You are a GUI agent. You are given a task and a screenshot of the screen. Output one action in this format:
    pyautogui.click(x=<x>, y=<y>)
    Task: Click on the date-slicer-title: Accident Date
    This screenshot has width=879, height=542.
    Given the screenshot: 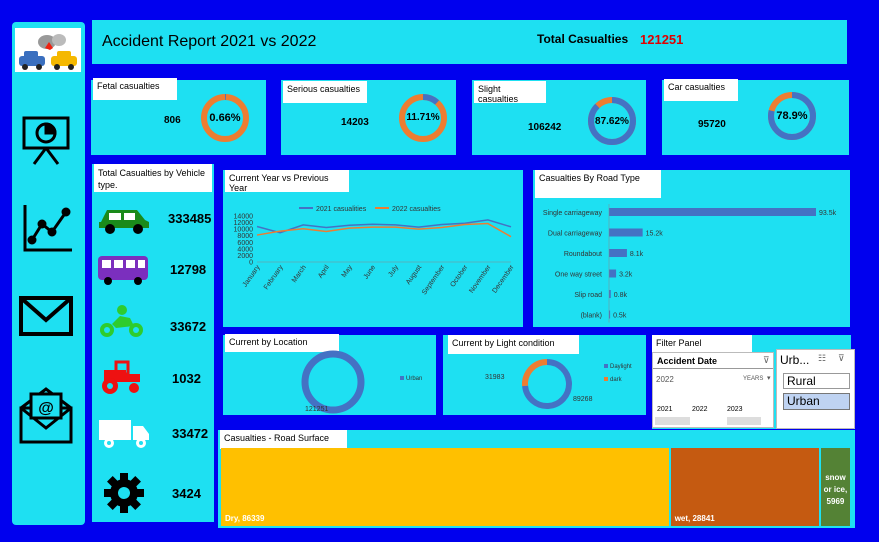 What is the action you would take?
    pyautogui.click(x=687, y=361)
    